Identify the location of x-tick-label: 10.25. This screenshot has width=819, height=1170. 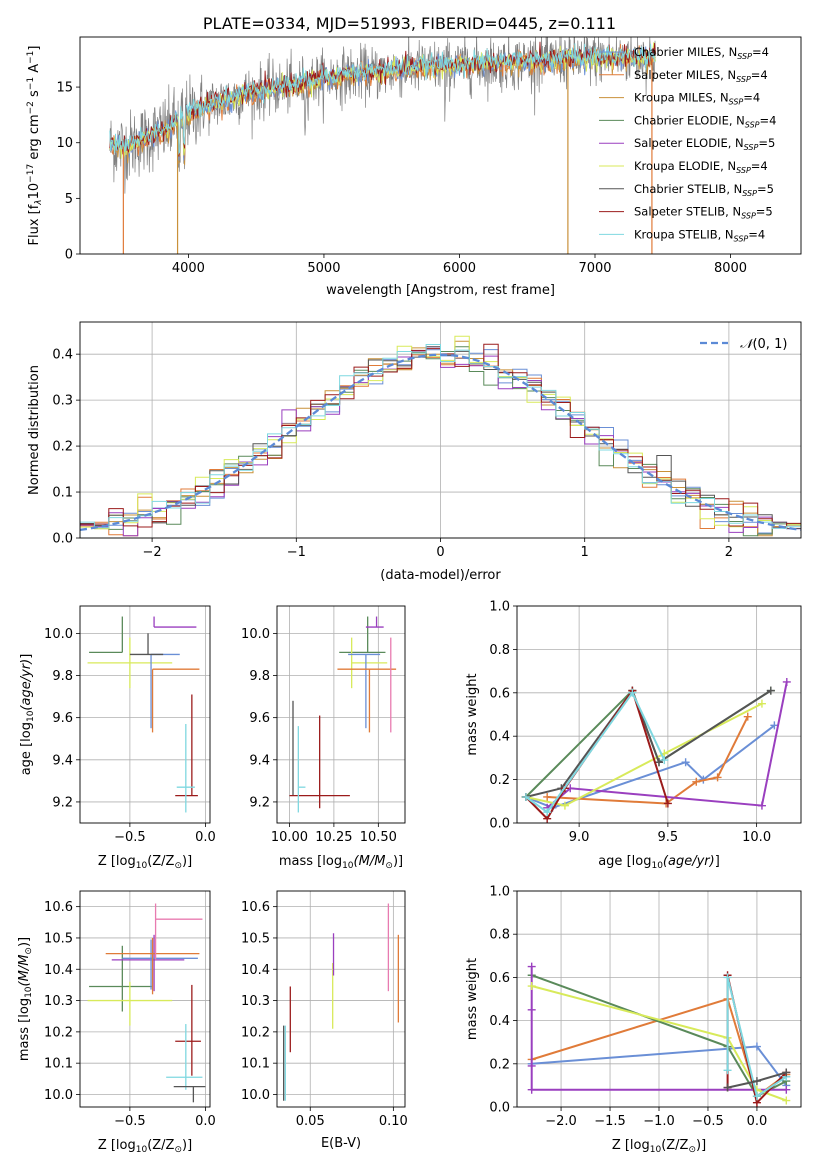
(333, 837).